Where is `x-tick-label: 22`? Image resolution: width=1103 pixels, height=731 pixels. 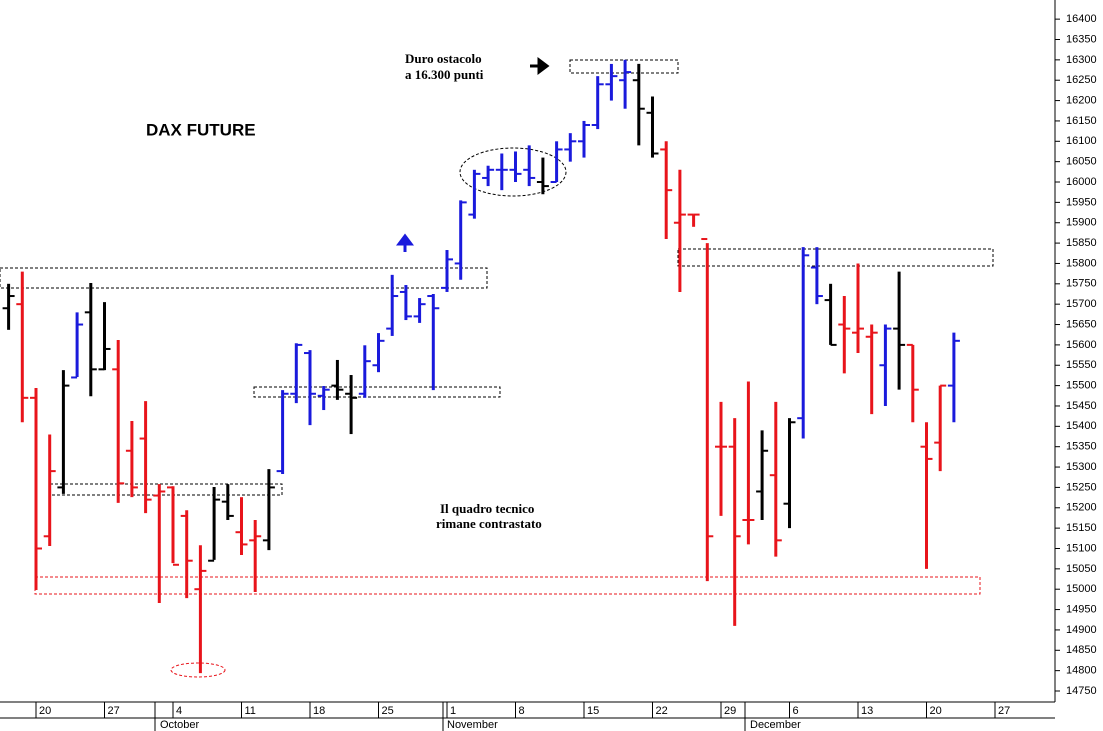
x-tick-label: 22 is located at coordinates (662, 711).